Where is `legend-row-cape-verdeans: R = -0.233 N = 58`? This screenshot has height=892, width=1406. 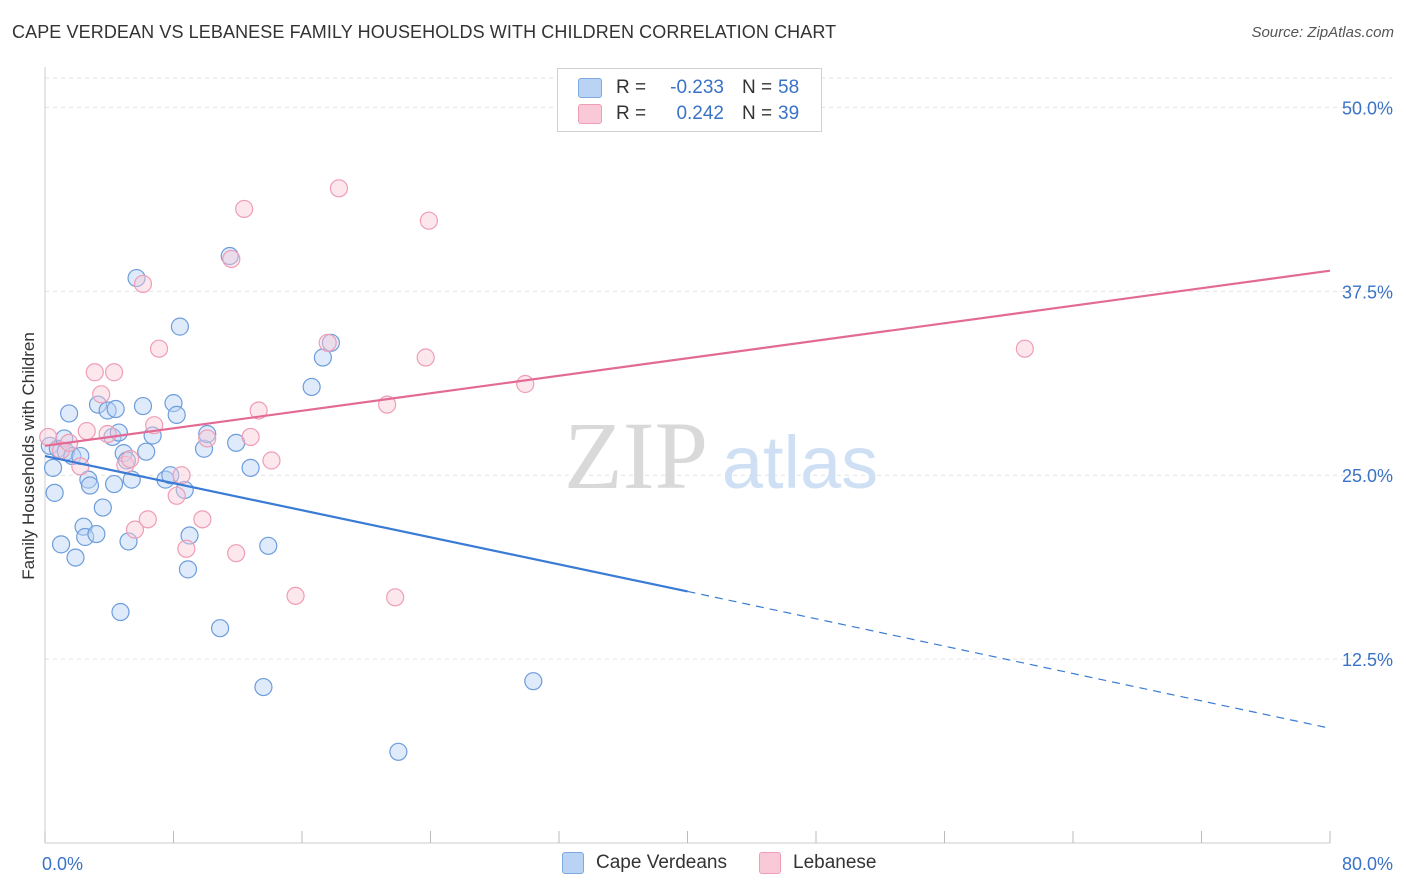
legend-row-cape-verdeans: R = -0.233 N = 58 is located at coordinates (688, 88).